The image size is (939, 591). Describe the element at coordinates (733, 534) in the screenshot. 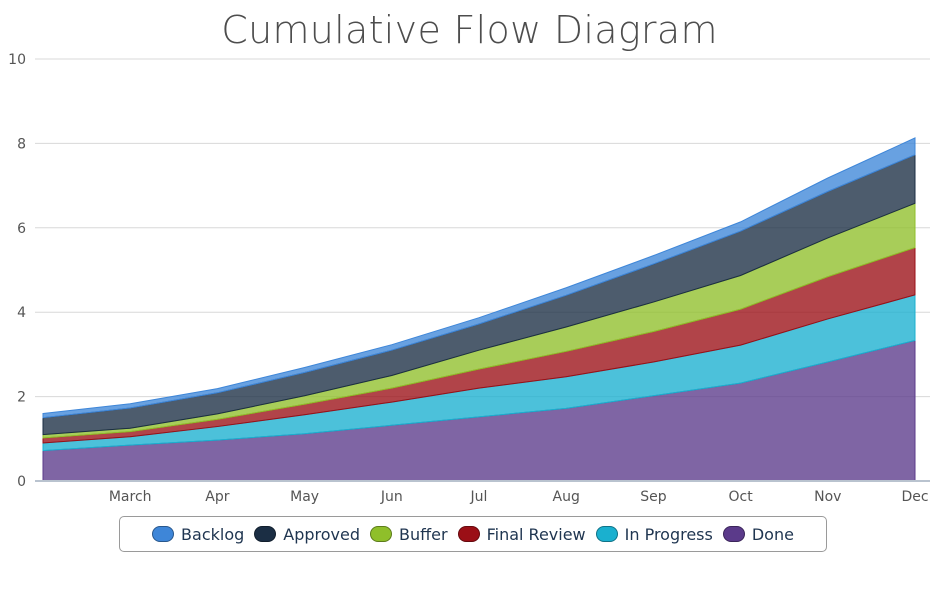

I see `legend-swatch-done` at that location.